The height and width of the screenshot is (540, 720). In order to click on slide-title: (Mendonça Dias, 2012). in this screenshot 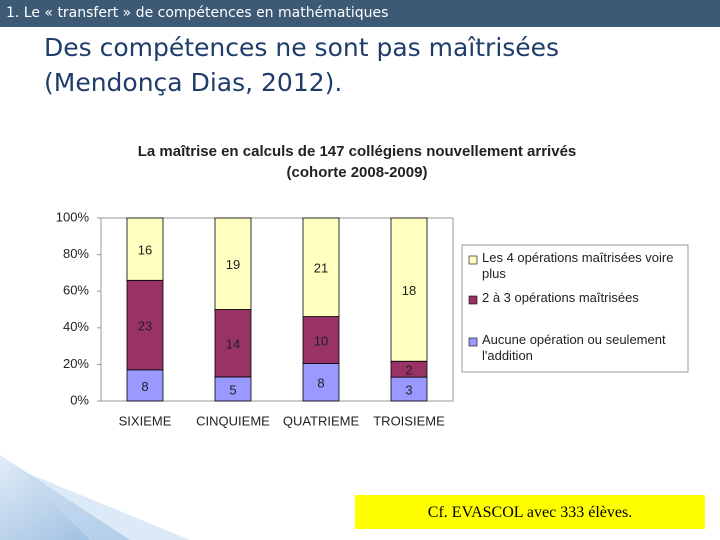, I will do `click(193, 82)`.